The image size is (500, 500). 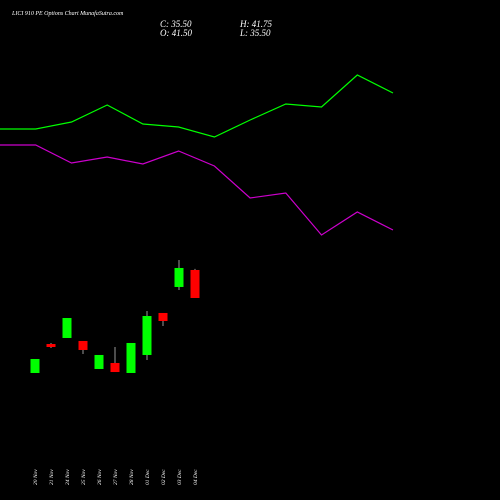 I want to click on x-tick-label: 25 Nov, so click(x=84, y=477).